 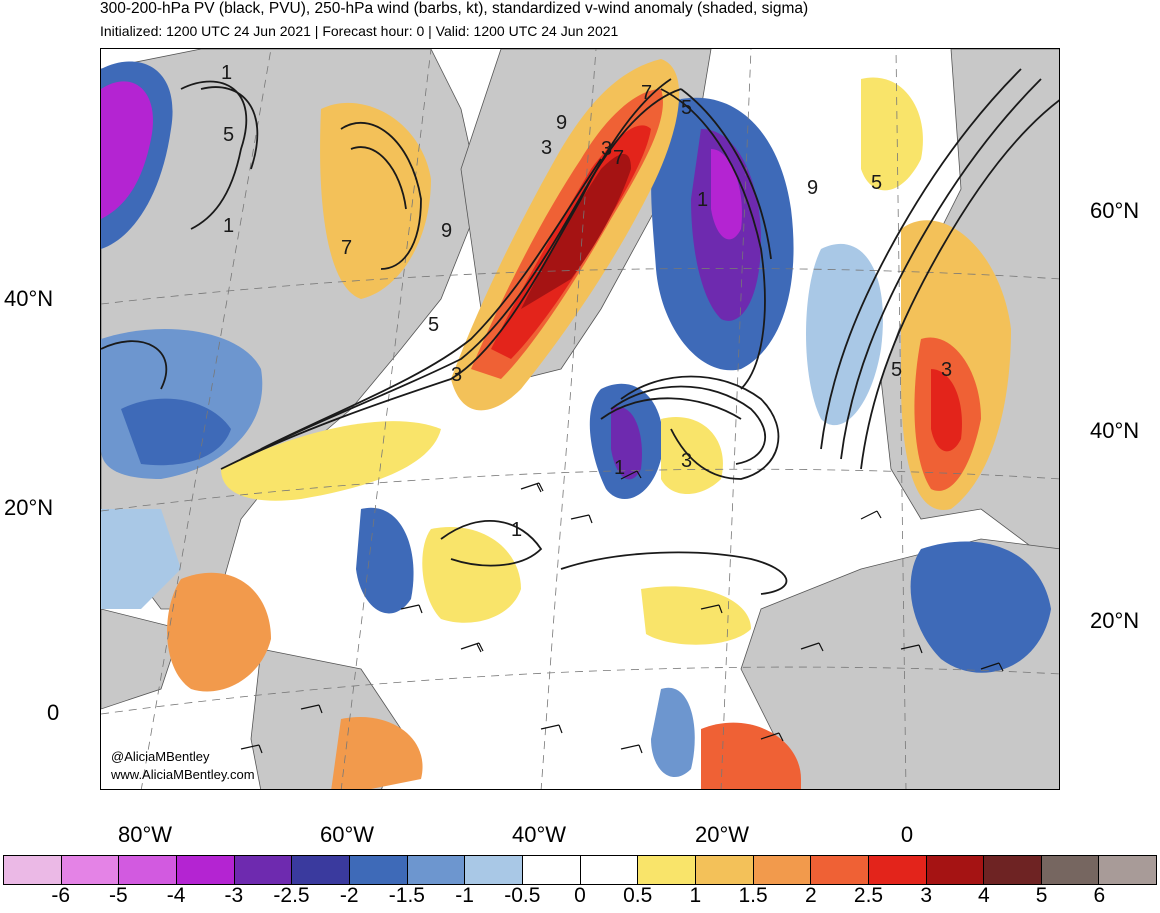 I want to click on lon-label: 0, so click(x=907, y=834).